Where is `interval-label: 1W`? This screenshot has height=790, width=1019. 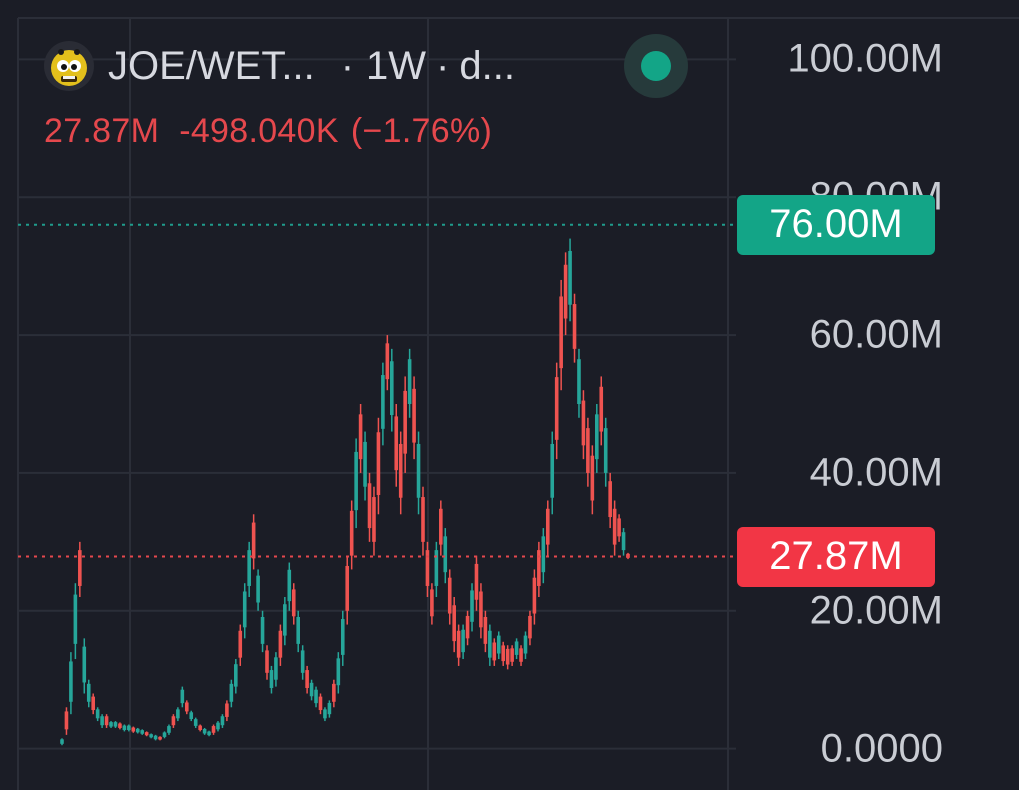
interval-label: 1W is located at coordinates (396, 65).